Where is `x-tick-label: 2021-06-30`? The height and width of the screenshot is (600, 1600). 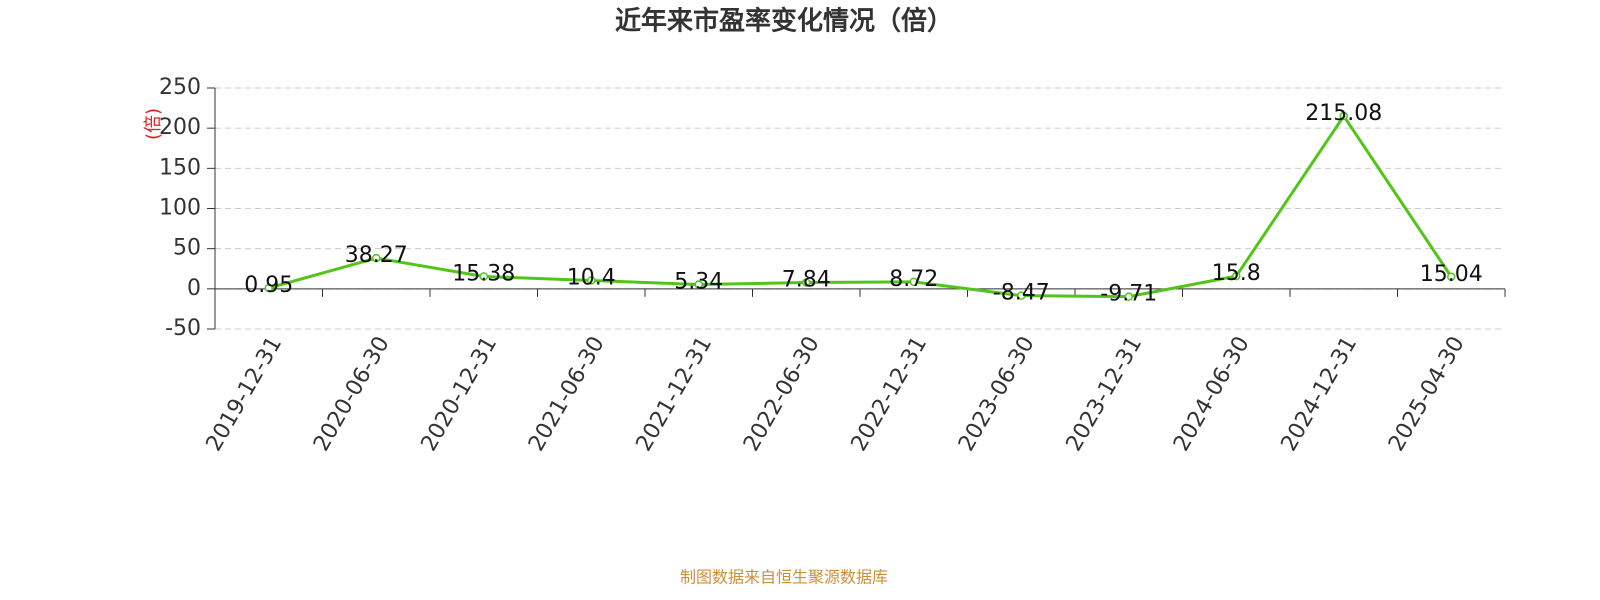
x-tick-label: 2021-06-30 is located at coordinates (567, 393).